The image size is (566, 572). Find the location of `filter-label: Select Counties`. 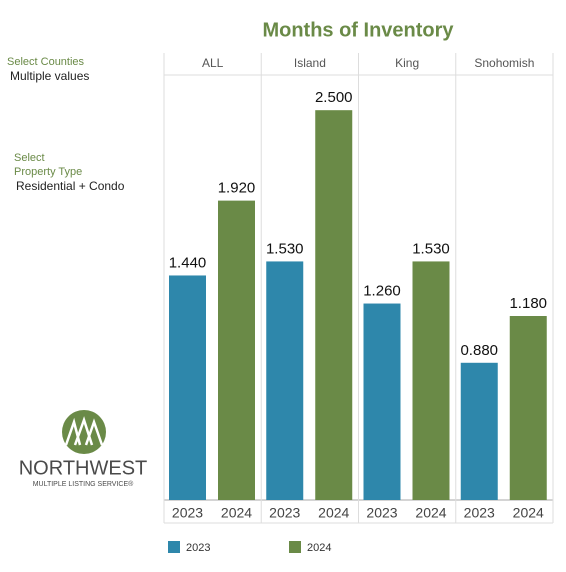

filter-label: Select Counties is located at coordinates (46, 62).